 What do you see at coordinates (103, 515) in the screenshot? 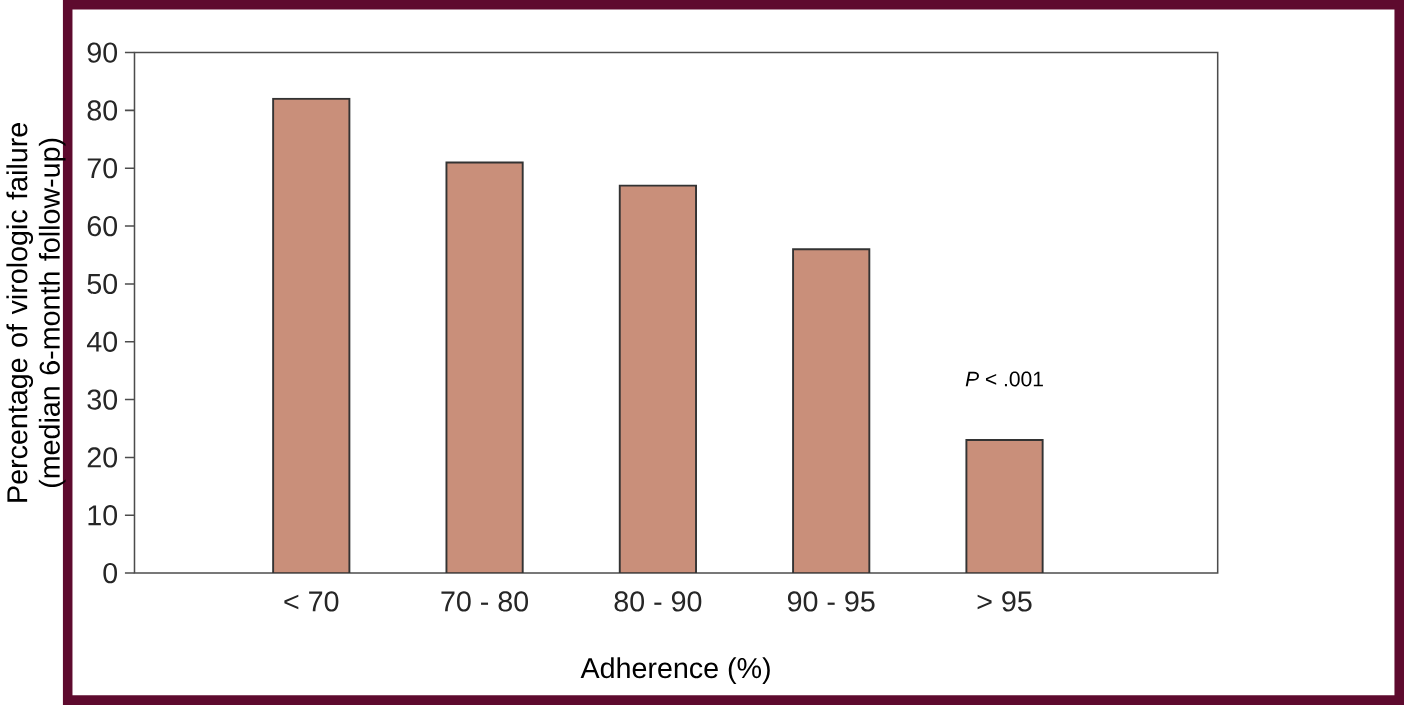
I see `y-tick-label: 10` at bounding box center [103, 515].